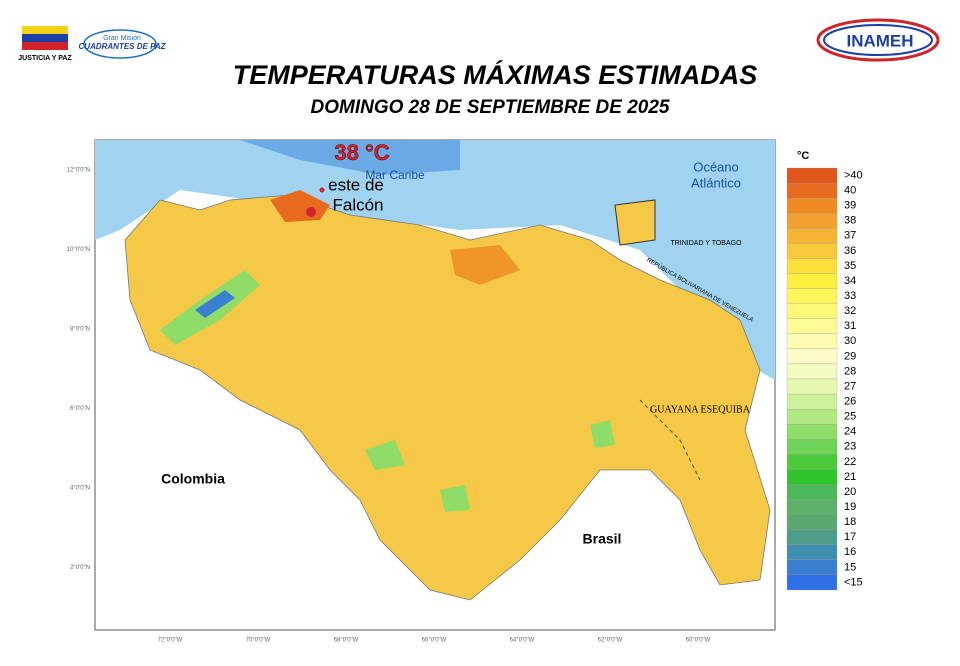  Describe the element at coordinates (850, 266) in the screenshot. I see `legend-label: 35` at that location.